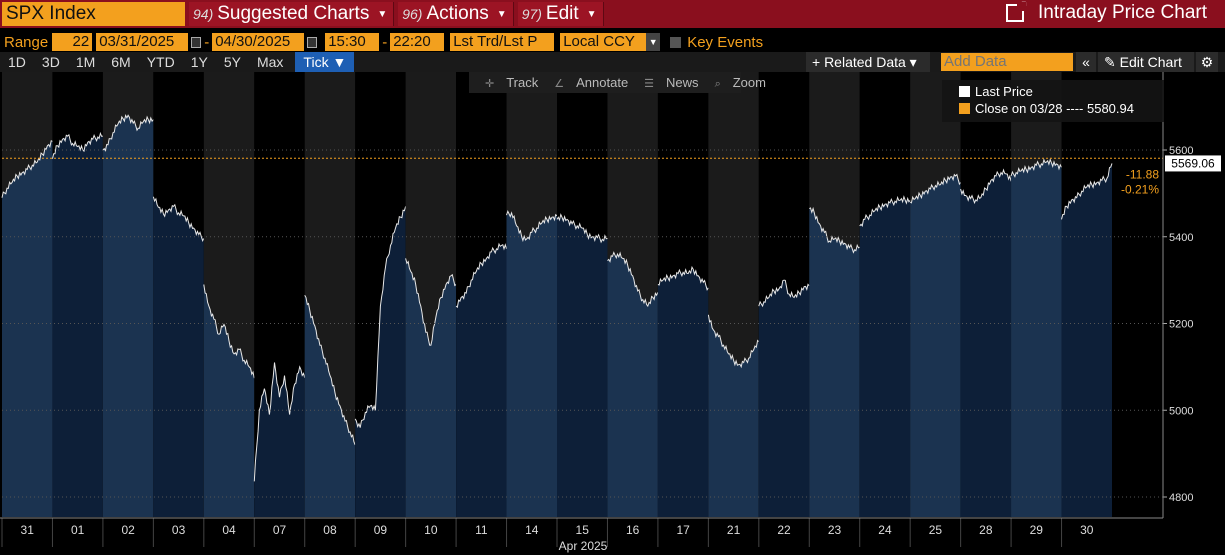  What do you see at coordinates (280, 530) in the screenshot?
I see `x-tick-label: 07` at bounding box center [280, 530].